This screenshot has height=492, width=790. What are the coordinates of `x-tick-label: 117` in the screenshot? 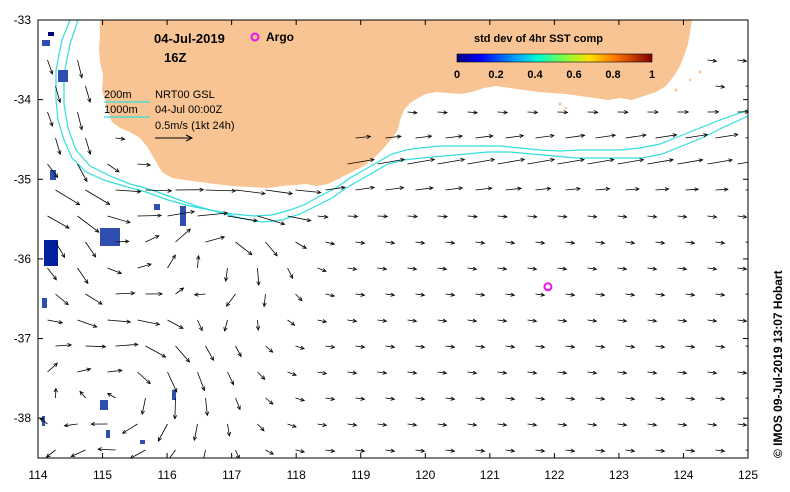 It's located at (231, 475).